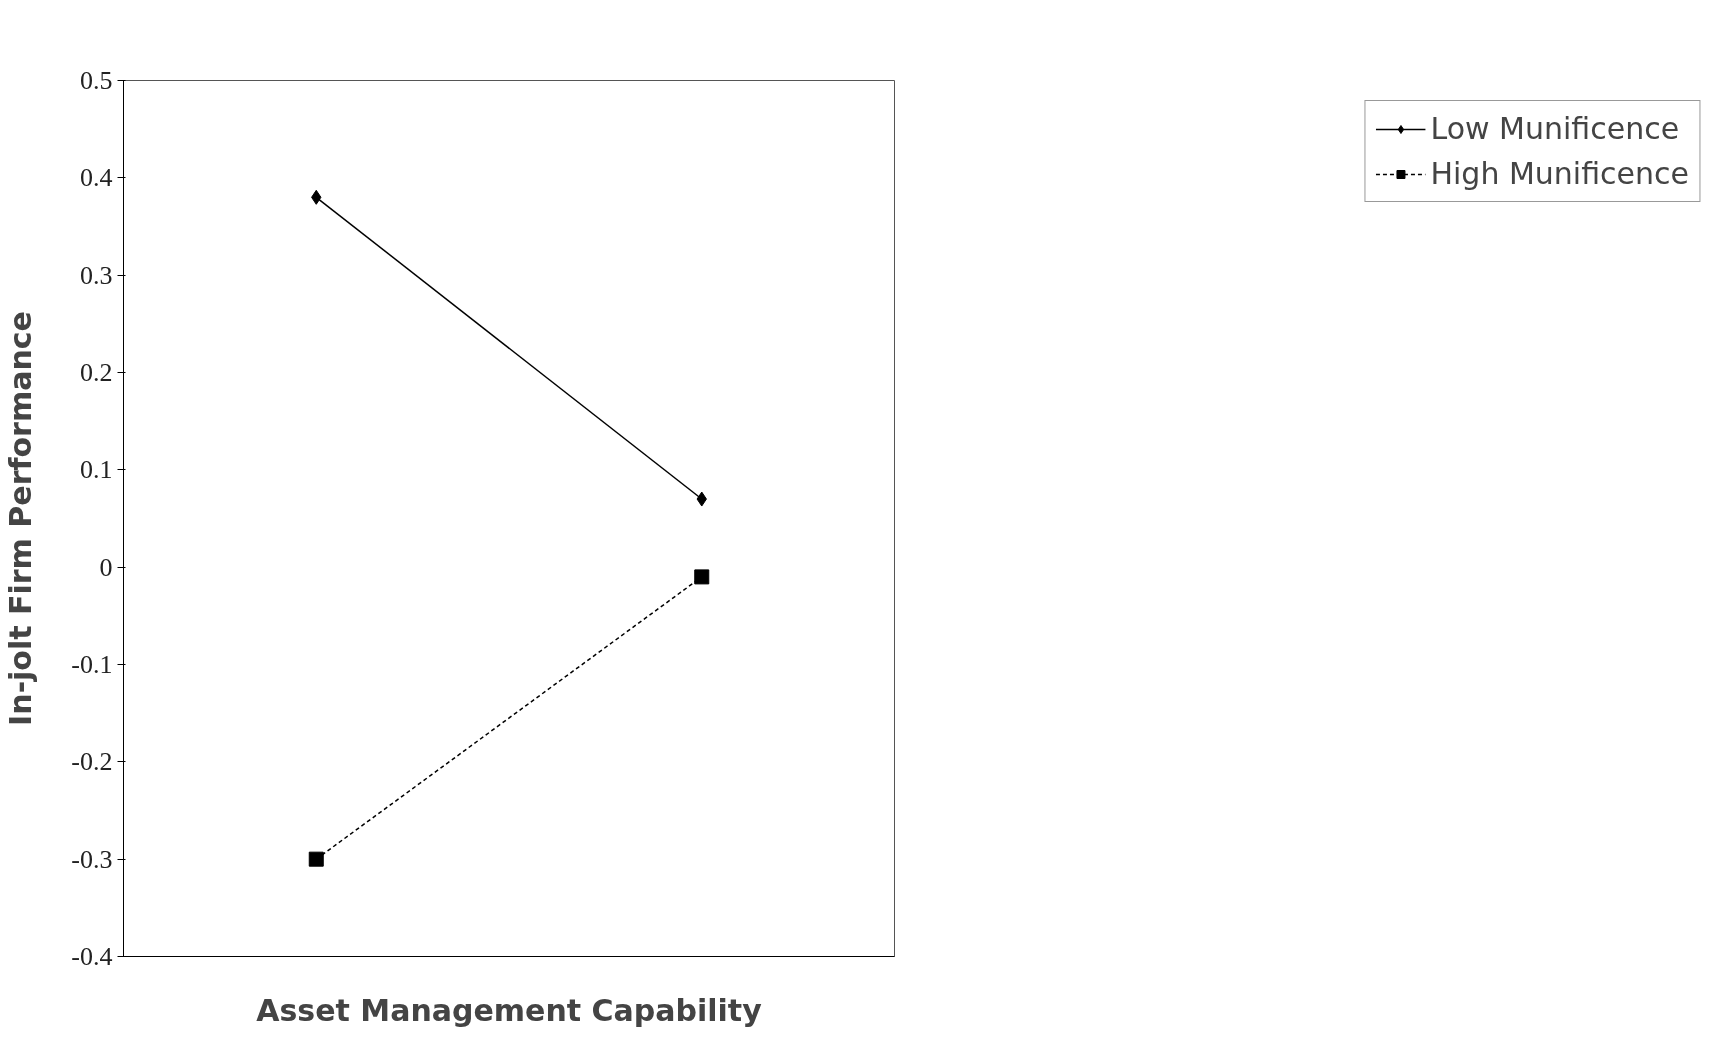 This screenshot has height=1046, width=1733. What do you see at coordinates (96, 470) in the screenshot?
I see `y-tick-label: 0.1` at bounding box center [96, 470].